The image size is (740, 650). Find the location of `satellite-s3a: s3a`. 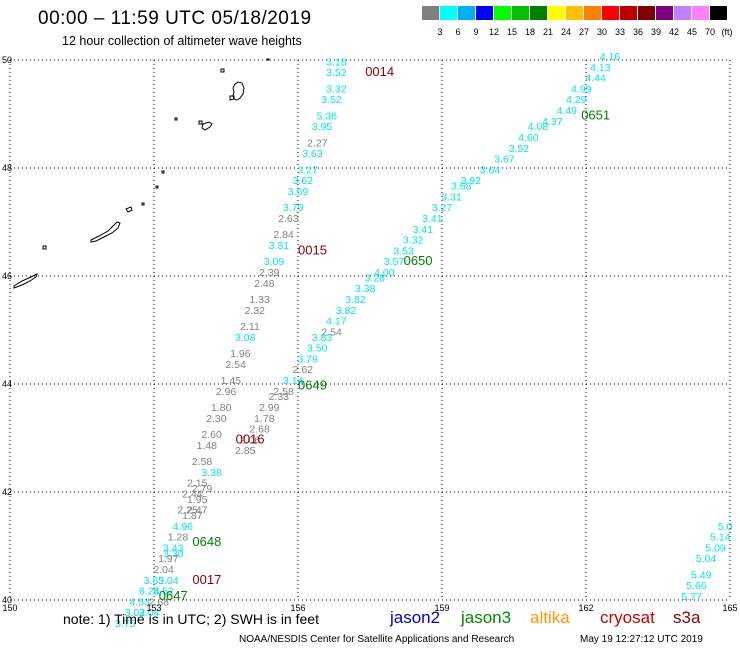

satellite-s3a: s3a is located at coordinates (687, 617).